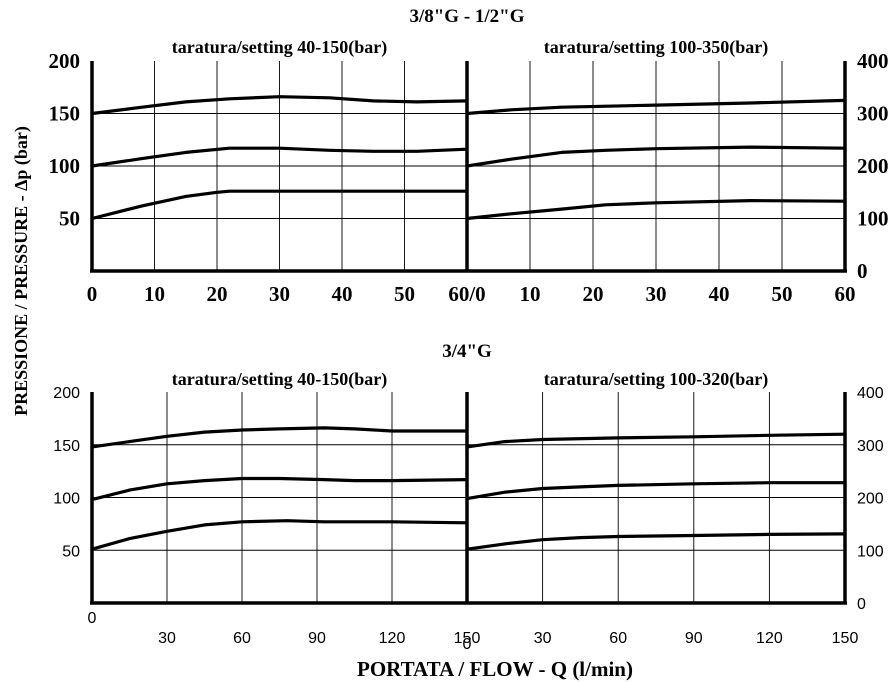 Image resolution: width=893 pixels, height=682 pixels. Describe the element at coordinates (466, 294) in the screenshot. I see `x-tick-label: 60/0` at that location.